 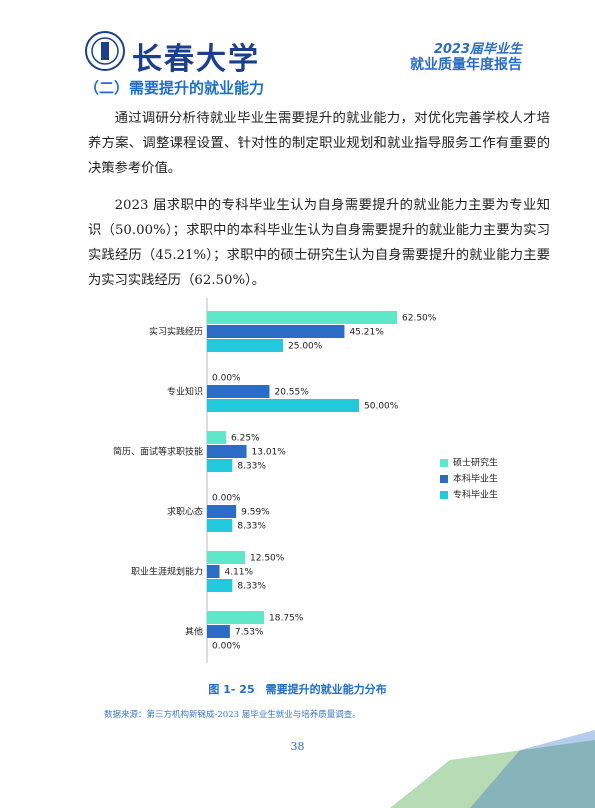 What do you see at coordinates (176, 332) in the screenshot?
I see `category-label: 实习实践经历` at bounding box center [176, 332].